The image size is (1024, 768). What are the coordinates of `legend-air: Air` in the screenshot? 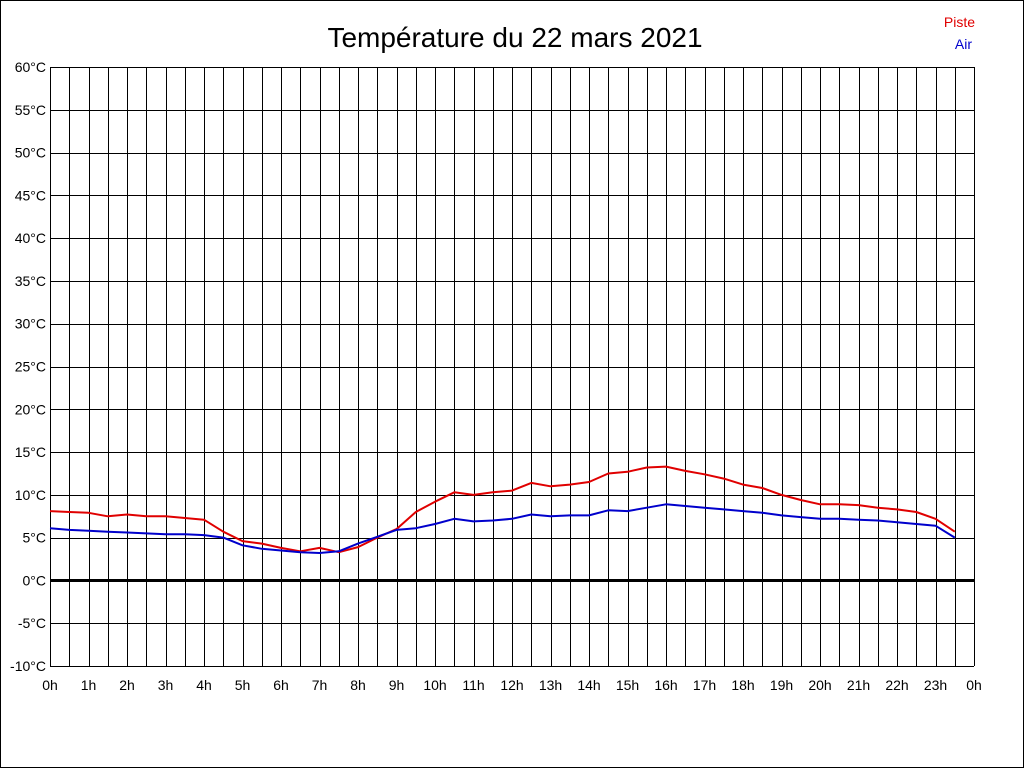 It's located at (963, 44).